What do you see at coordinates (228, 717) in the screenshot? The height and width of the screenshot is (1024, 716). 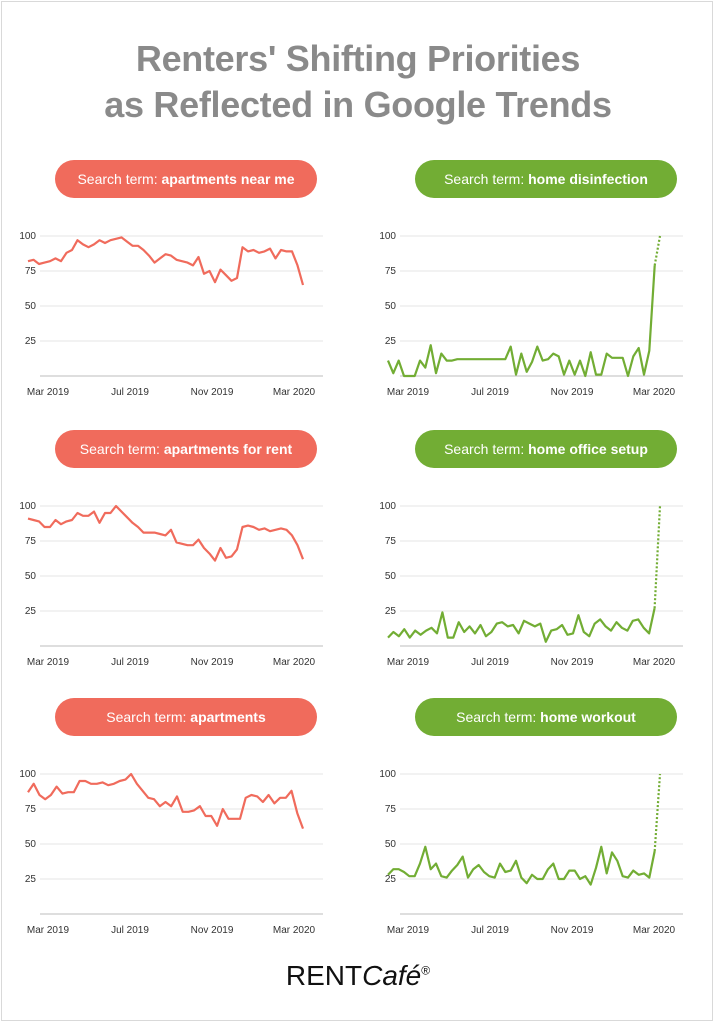 I see `pill-term: apartments` at bounding box center [228, 717].